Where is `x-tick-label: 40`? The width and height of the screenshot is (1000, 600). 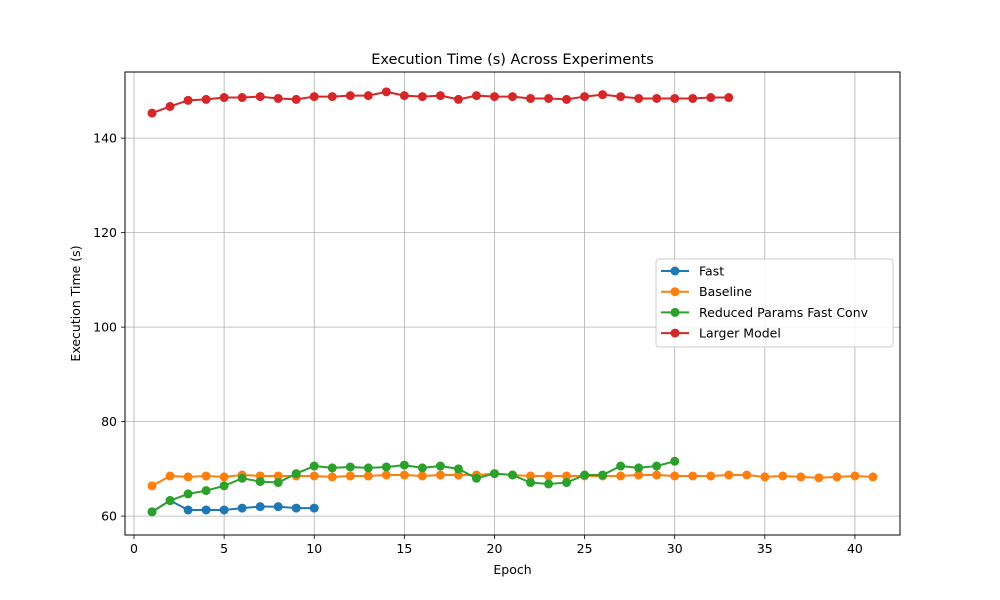
x-tick-label: 40 is located at coordinates (855, 548).